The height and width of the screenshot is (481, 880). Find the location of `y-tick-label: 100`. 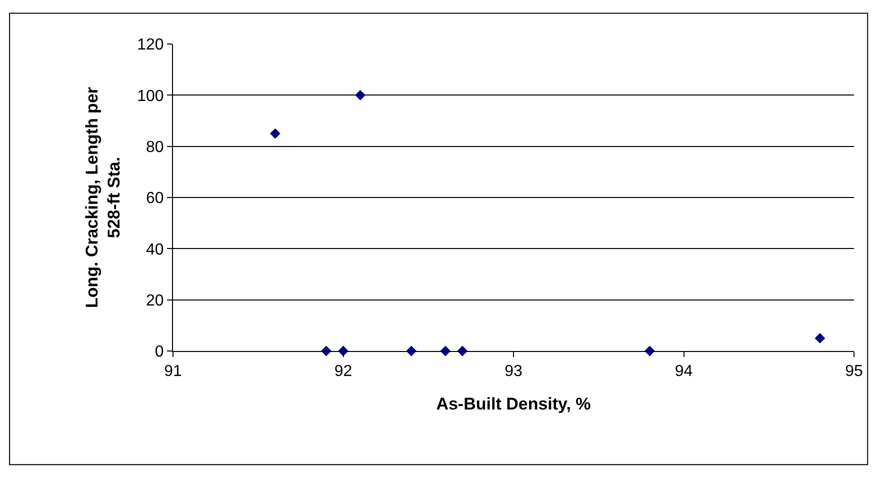

y-tick-label: 100 is located at coordinates (150, 96).